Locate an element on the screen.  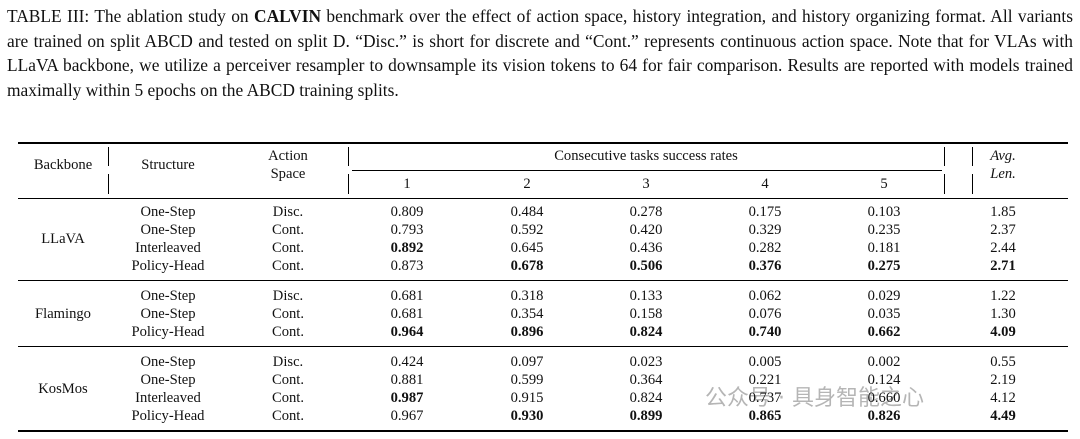
avg-cell: 4.09 is located at coordinates (1003, 332).